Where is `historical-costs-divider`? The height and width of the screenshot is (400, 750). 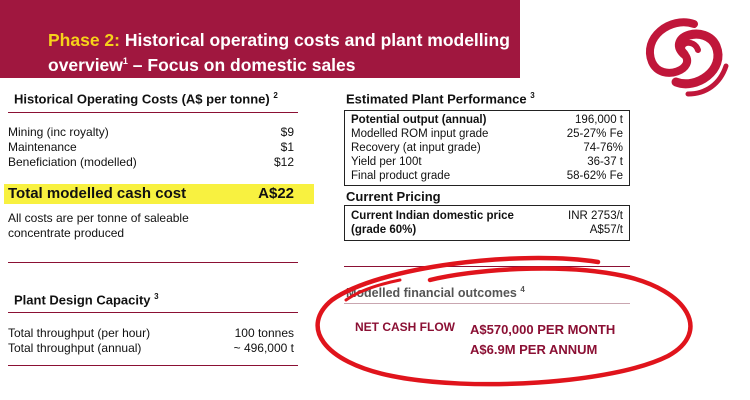
historical-costs-divider is located at coordinates (153, 112).